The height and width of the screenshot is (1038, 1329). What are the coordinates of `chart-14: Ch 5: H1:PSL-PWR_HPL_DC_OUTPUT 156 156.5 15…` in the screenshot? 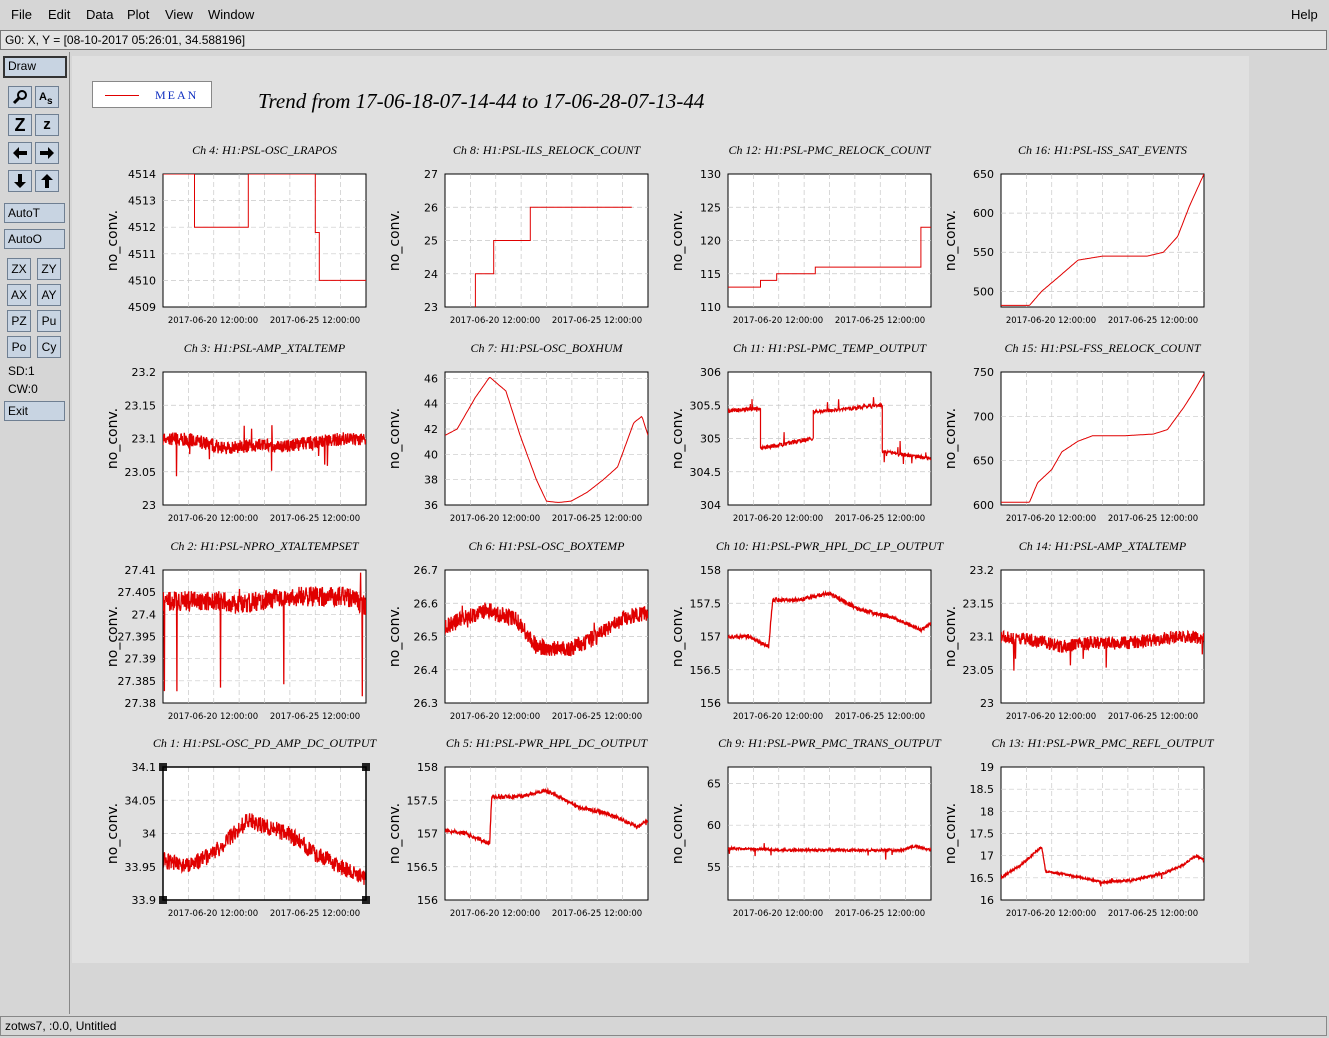 It's located at (518, 827).